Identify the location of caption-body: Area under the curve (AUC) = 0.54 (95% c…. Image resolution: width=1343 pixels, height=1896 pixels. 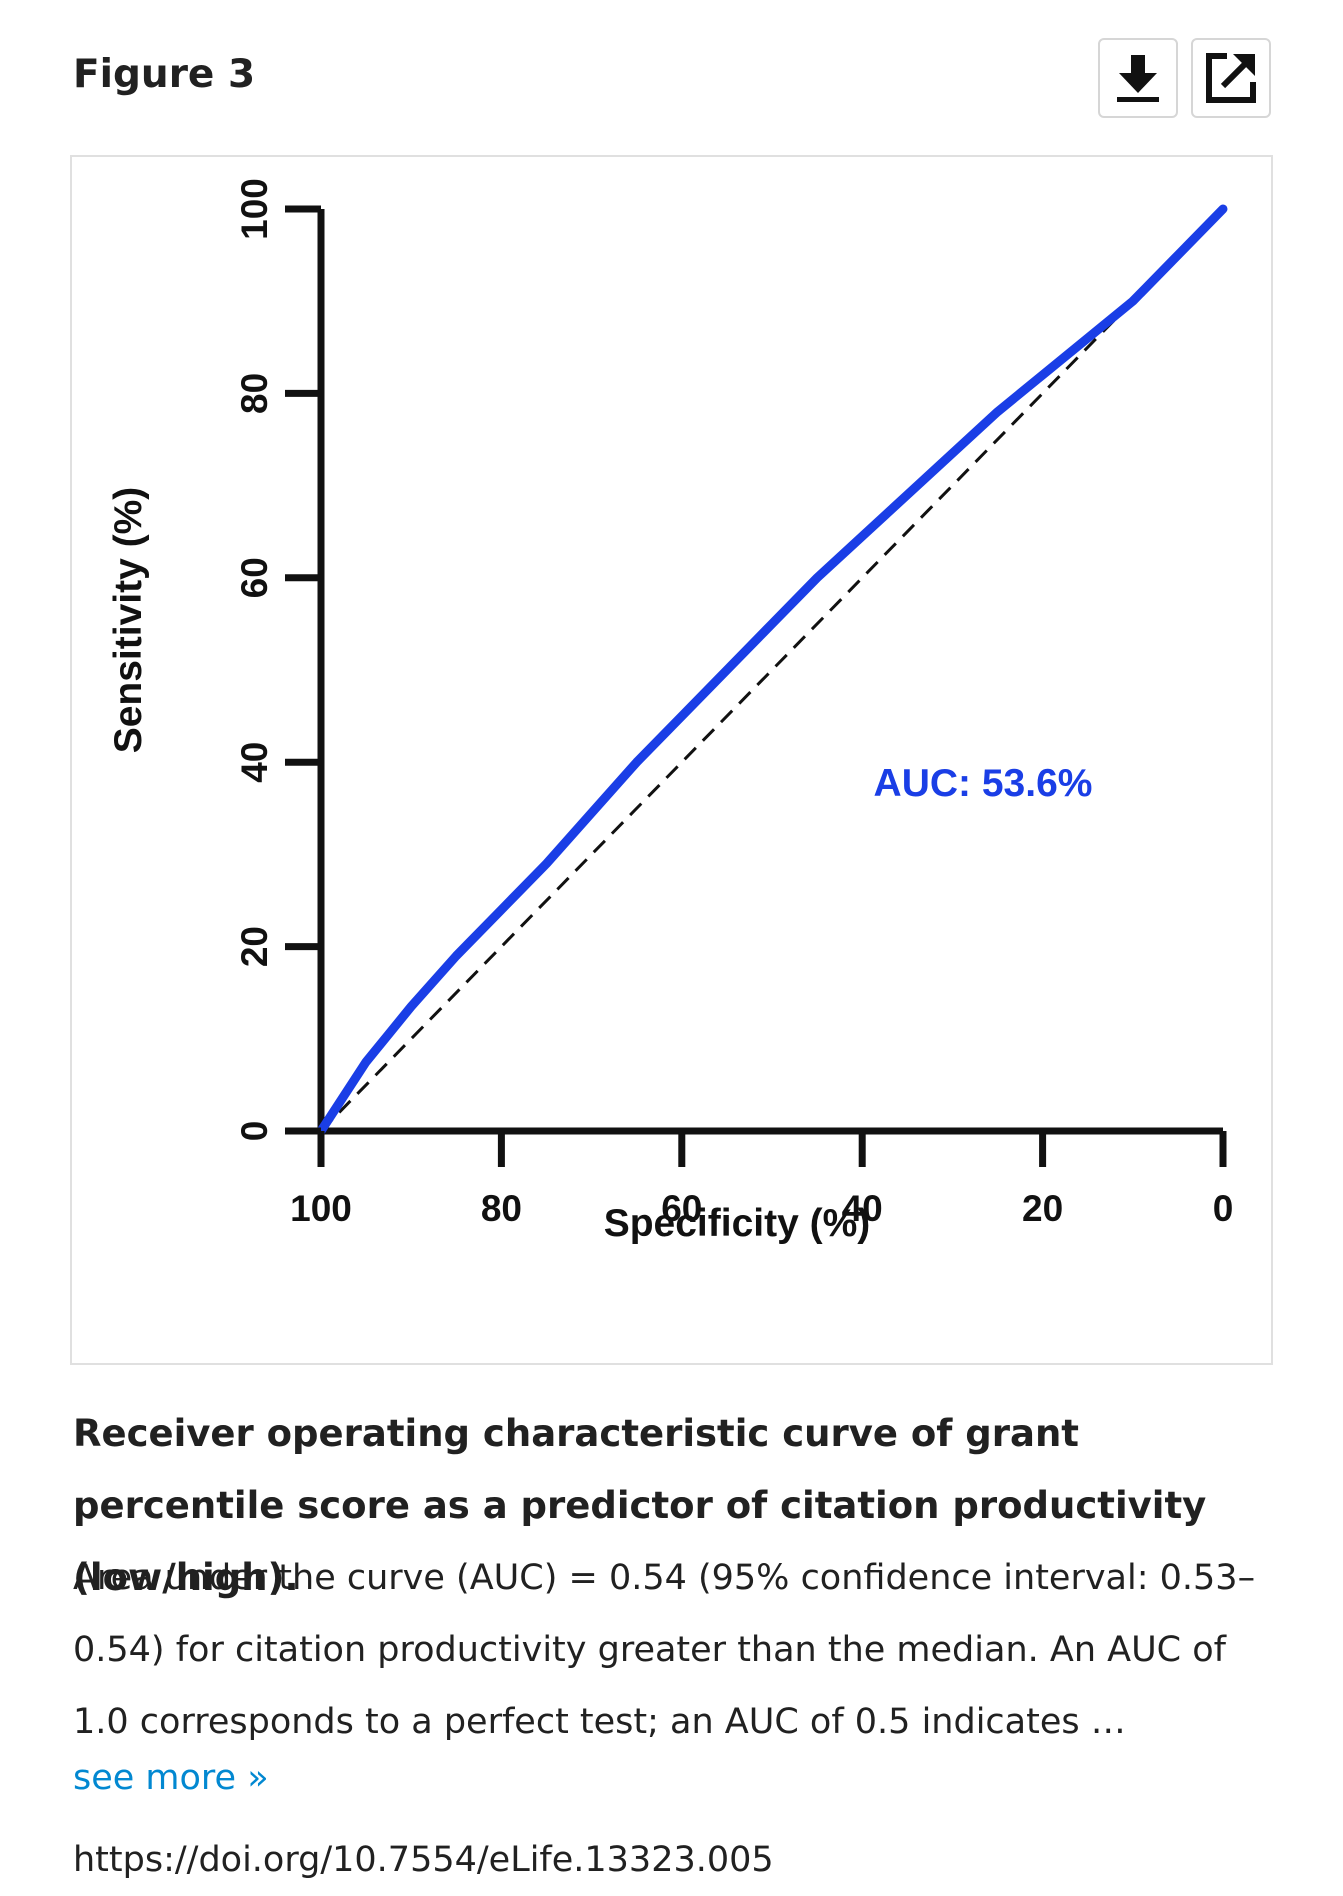
(664, 1650).